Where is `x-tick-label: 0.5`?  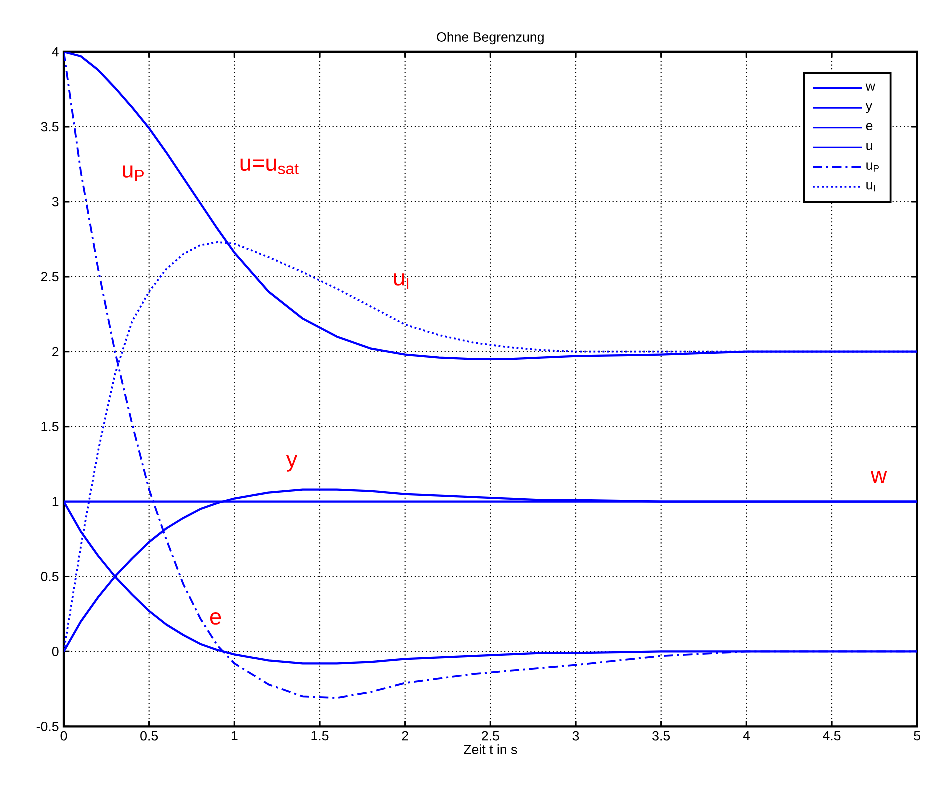 x-tick-label: 0.5 is located at coordinates (149, 736).